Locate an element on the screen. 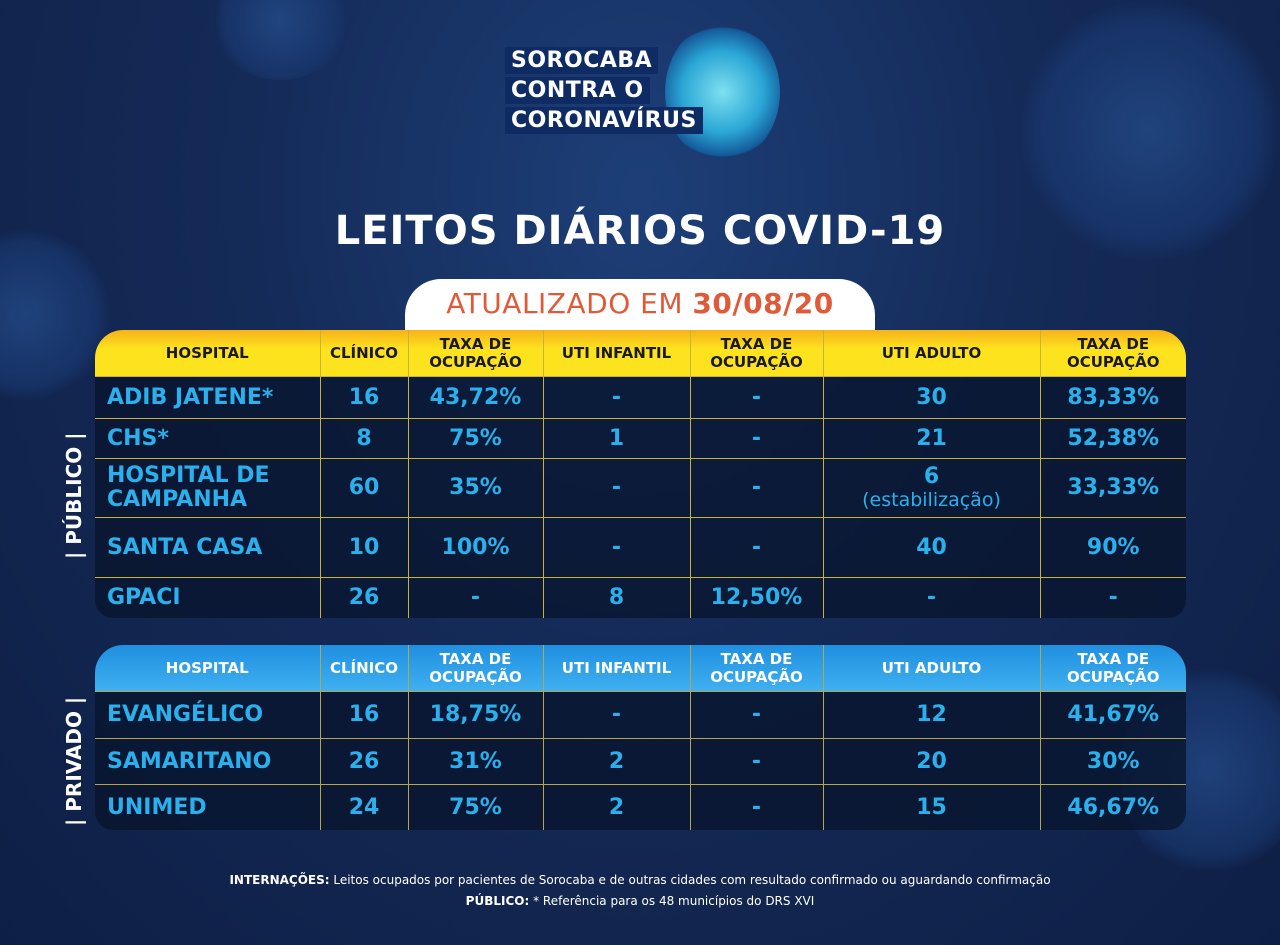 This screenshot has width=1280, height=945. cell-value: 12 is located at coordinates (931, 714).